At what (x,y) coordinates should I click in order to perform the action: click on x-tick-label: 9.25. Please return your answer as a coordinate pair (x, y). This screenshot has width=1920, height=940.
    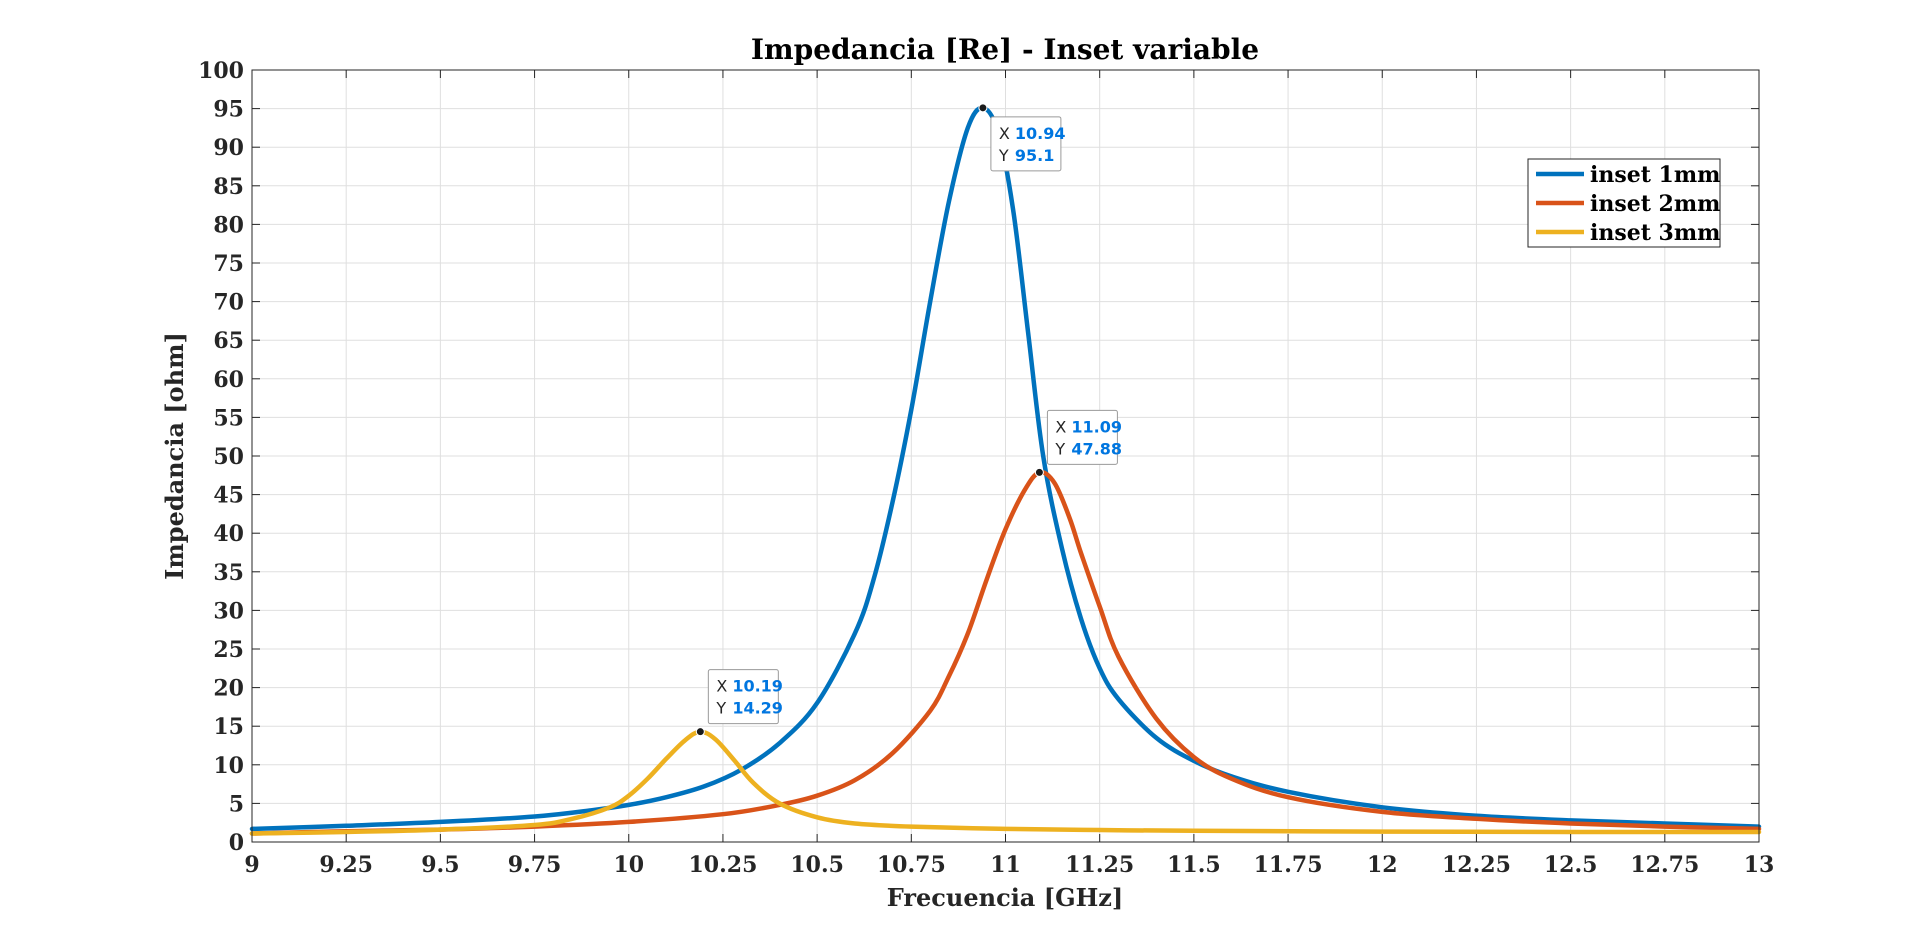
    Looking at the image, I should click on (346, 865).